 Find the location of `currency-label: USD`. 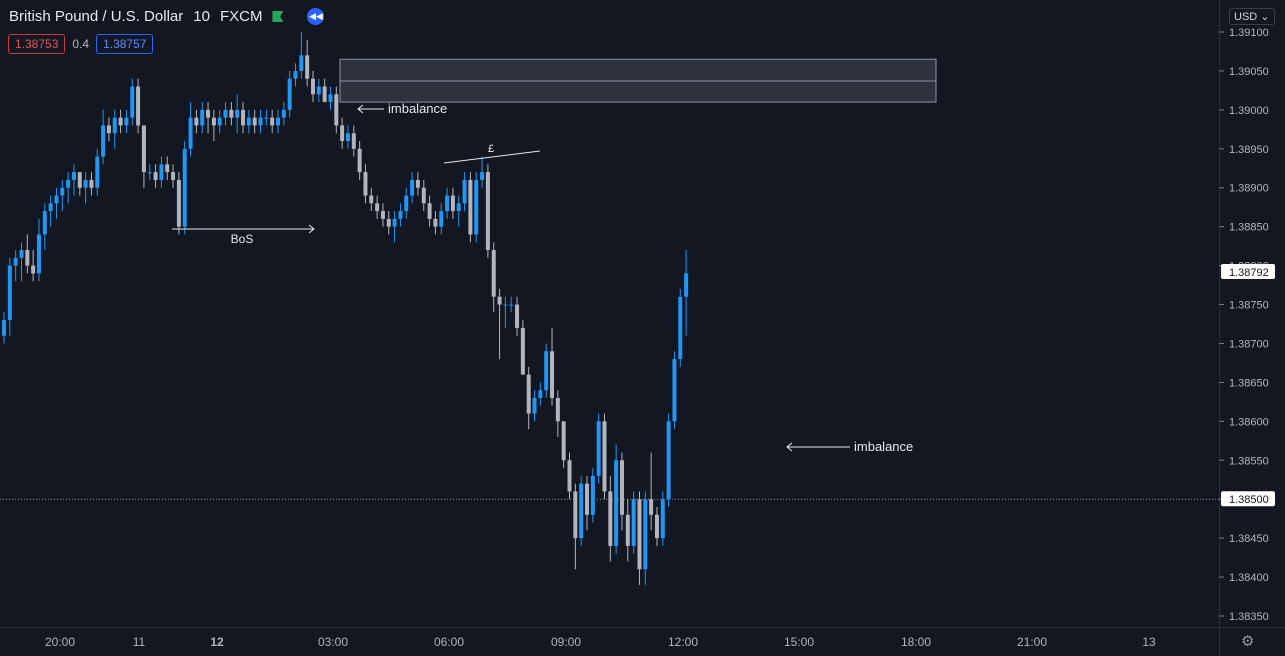

currency-label: USD is located at coordinates (1246, 17).